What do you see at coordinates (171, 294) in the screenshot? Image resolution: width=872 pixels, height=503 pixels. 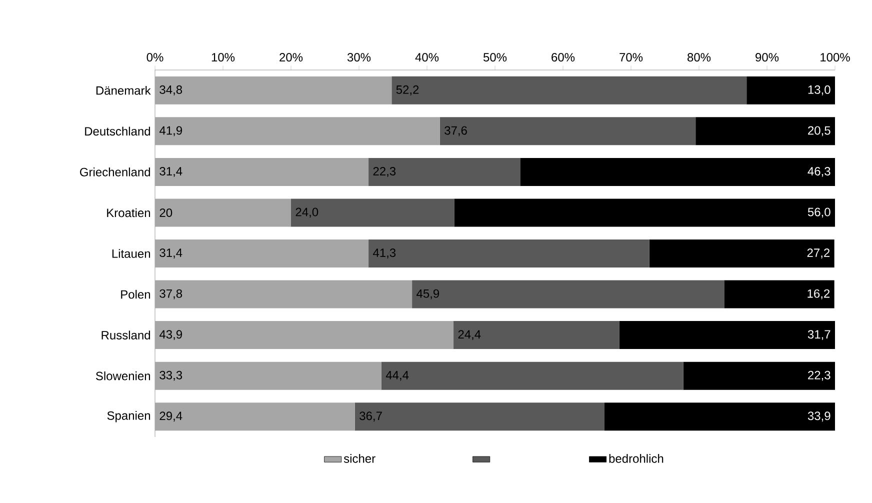 I see `data-label: 37,8` at bounding box center [171, 294].